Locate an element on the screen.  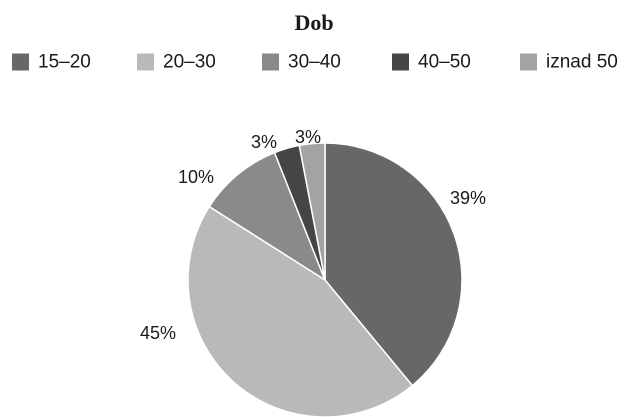
legend-label-iznad-50: iznad 50 is located at coordinates (582, 62).